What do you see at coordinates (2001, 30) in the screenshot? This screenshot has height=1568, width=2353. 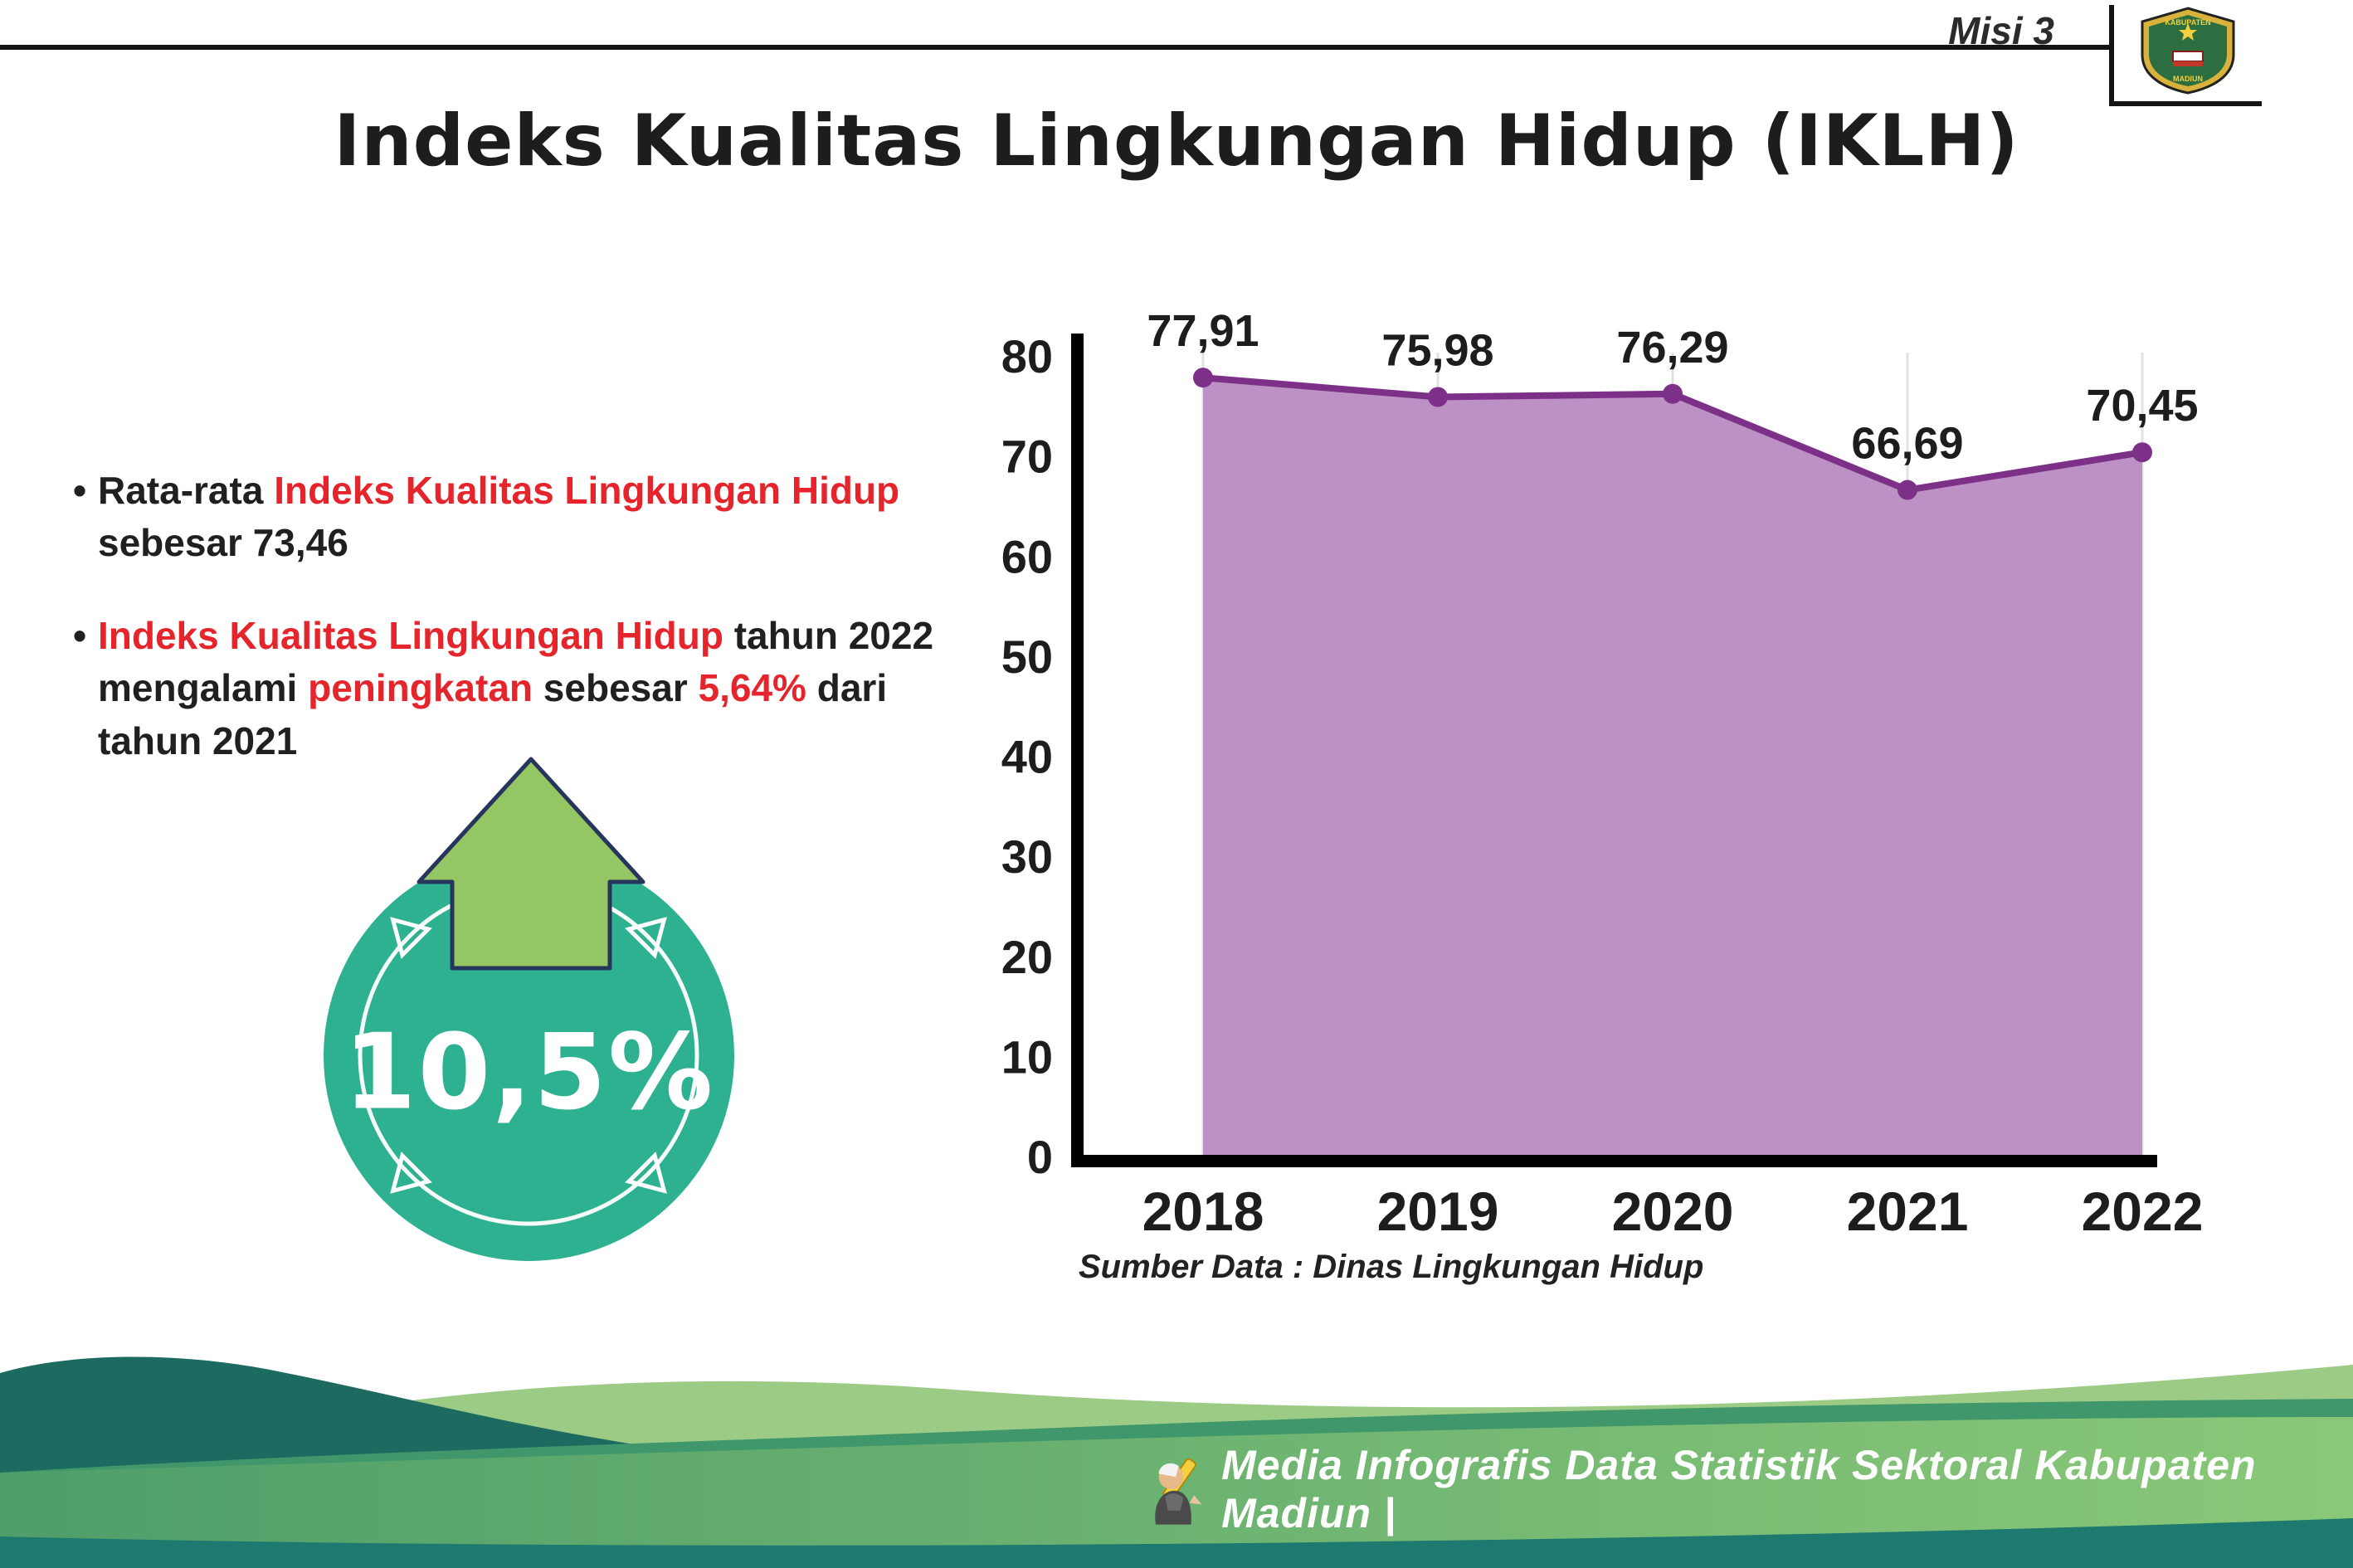 I see `misi-label: Misi 3` at bounding box center [2001, 30].